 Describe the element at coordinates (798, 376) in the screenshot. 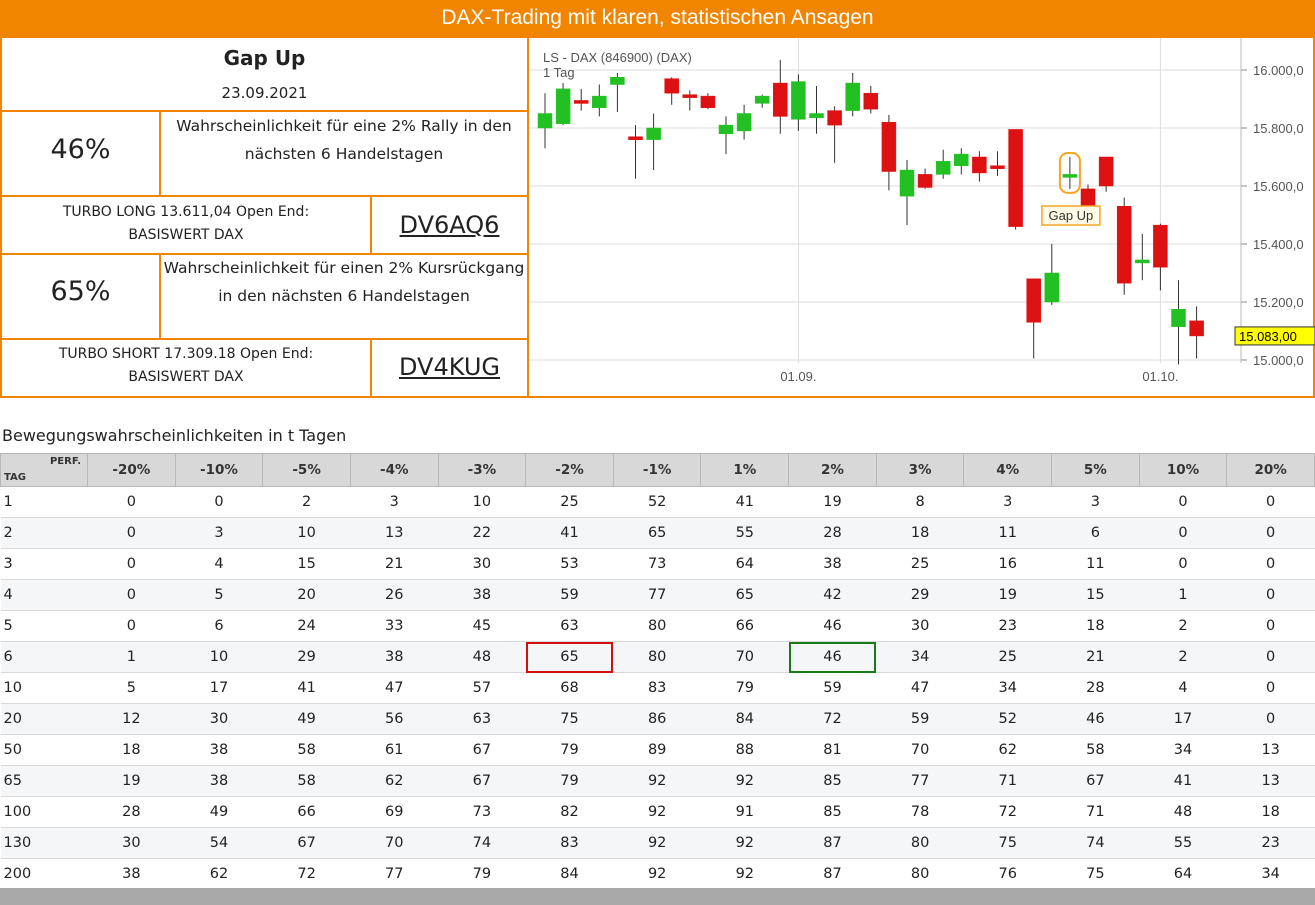

I see `x-tick-label: 01.09.` at that location.